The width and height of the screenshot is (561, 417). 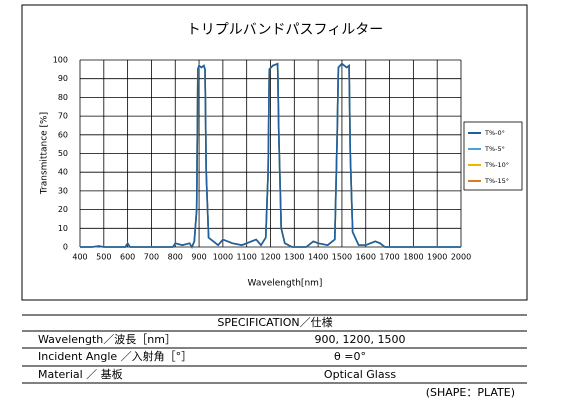 I want to click on y-tick-label: 60, so click(x=63, y=134).